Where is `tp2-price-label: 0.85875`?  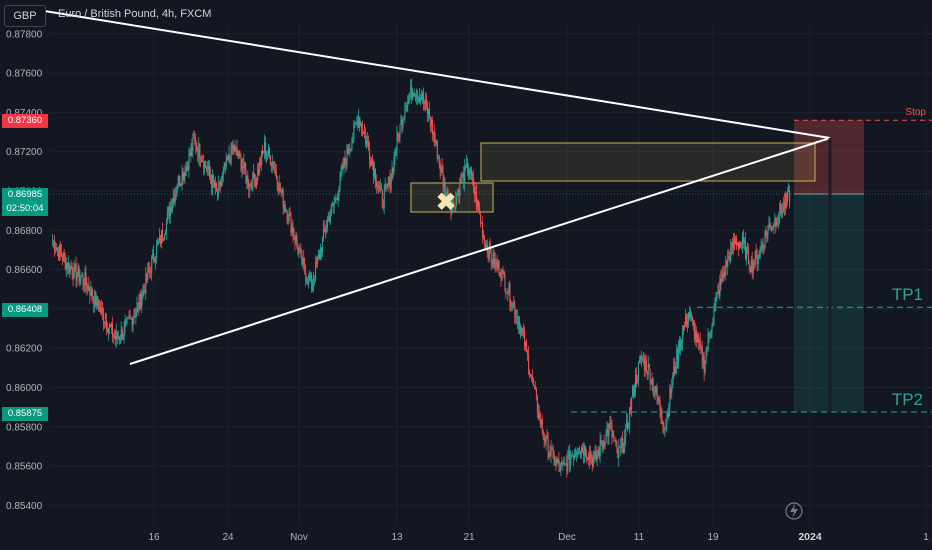
tp2-price-label: 0.85875 is located at coordinates (25, 414).